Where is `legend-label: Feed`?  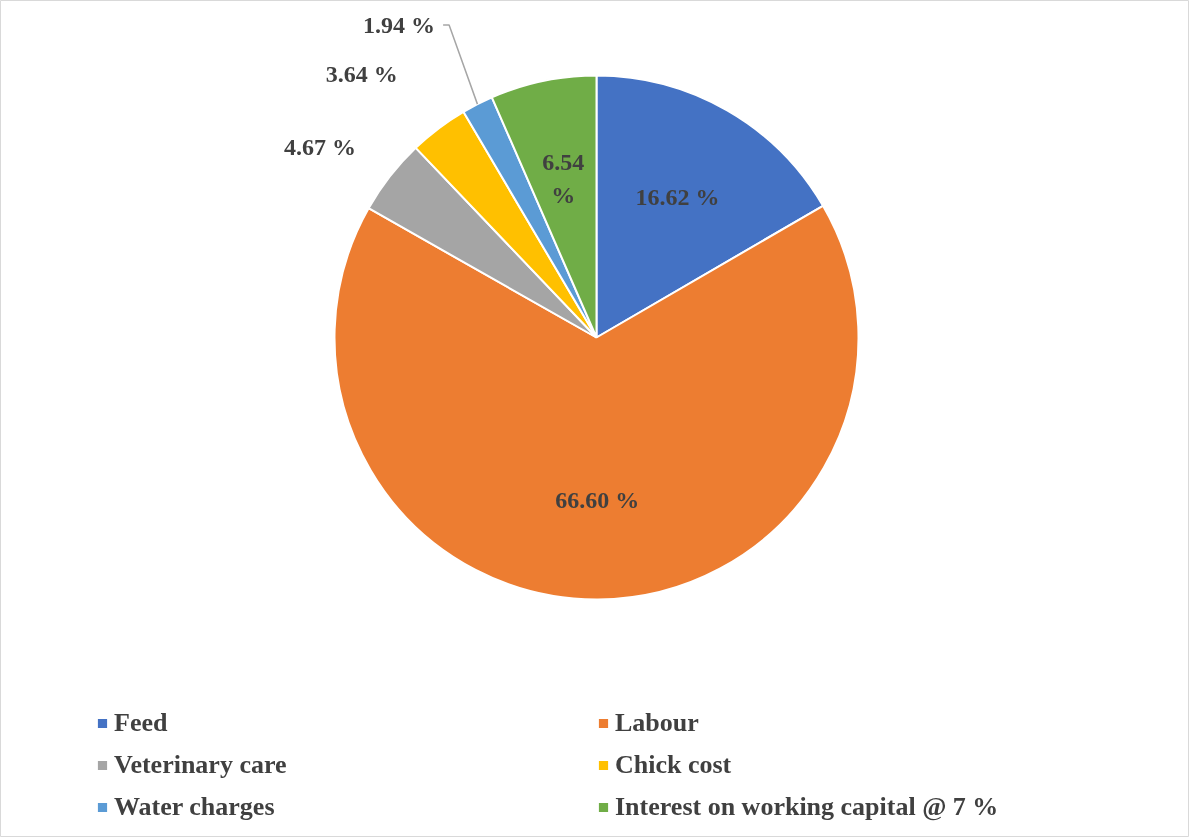
legend-label: Feed is located at coordinates (141, 723).